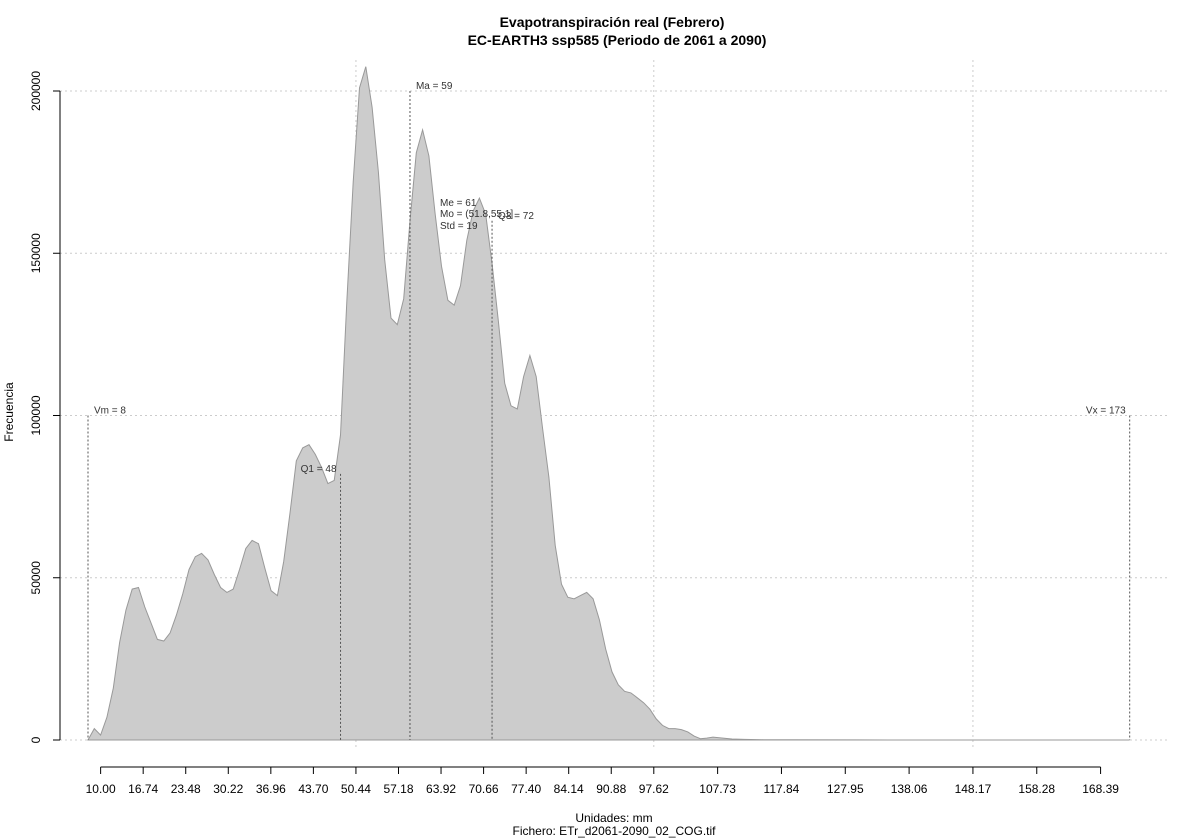 Image resolution: width=1200 pixels, height=840 pixels. Describe the element at coordinates (526, 789) in the screenshot. I see `x-tick-label: 77.40` at that location.